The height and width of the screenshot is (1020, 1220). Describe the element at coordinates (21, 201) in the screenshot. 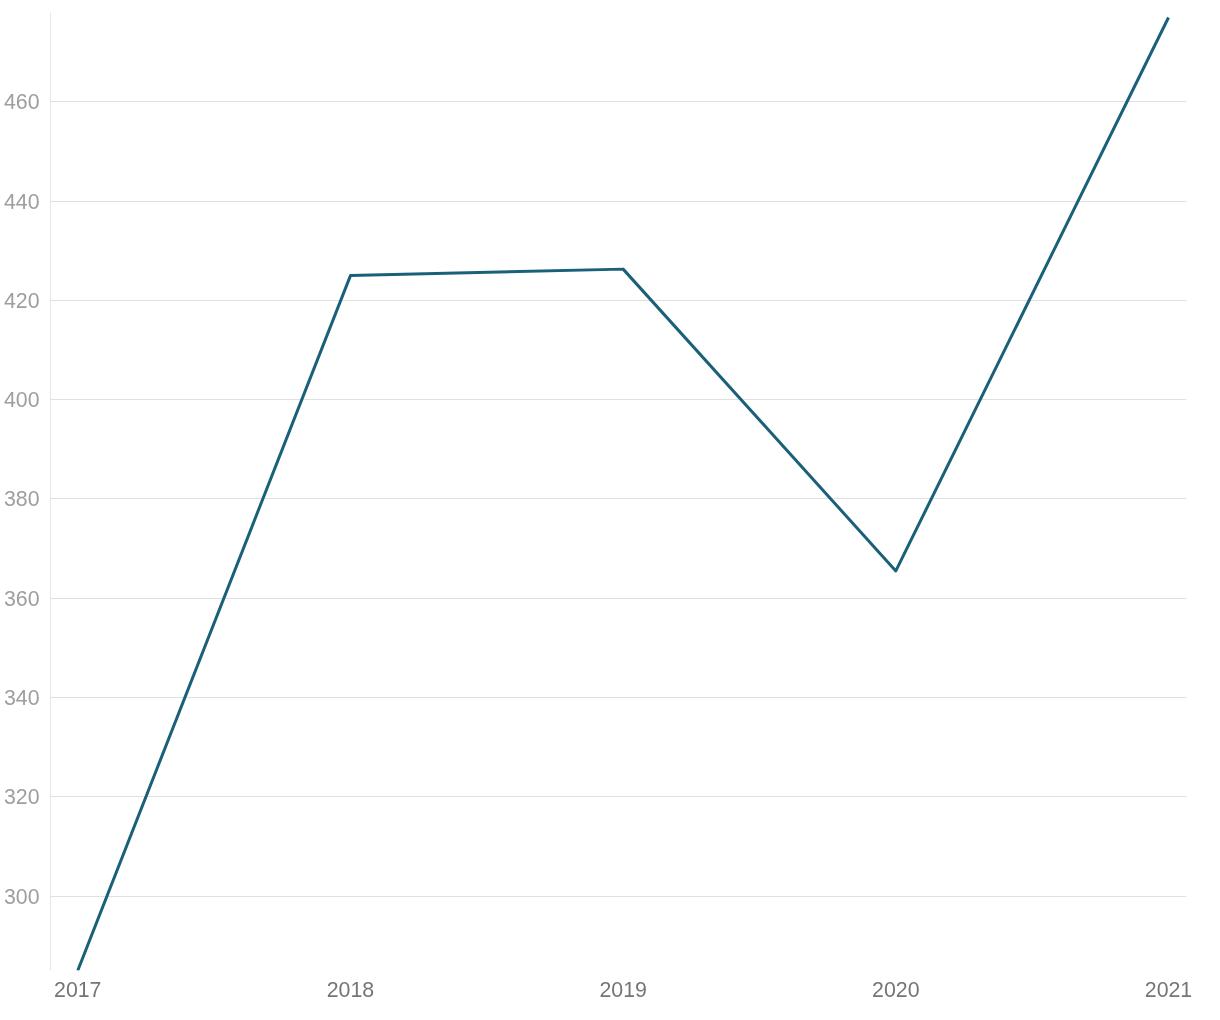

I see `y-tick-label: 440` at that location.